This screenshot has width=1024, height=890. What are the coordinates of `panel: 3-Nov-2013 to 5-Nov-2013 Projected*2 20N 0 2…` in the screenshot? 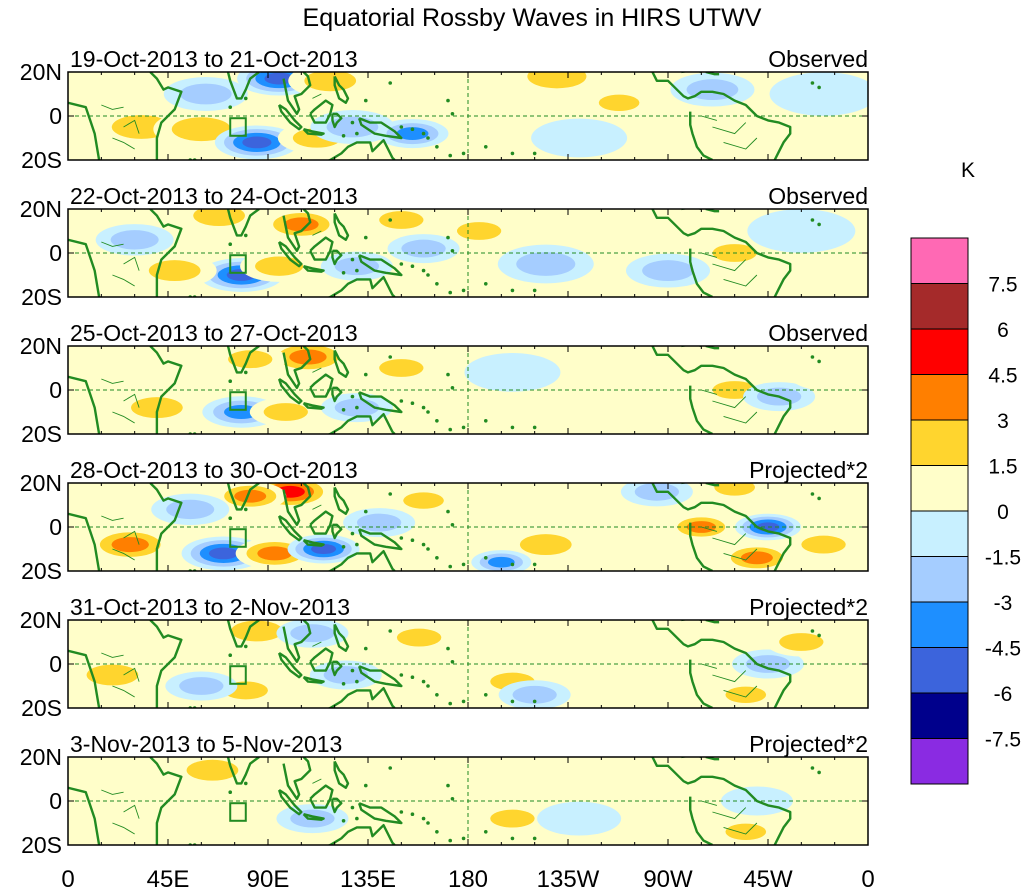 It's located at (444, 794).